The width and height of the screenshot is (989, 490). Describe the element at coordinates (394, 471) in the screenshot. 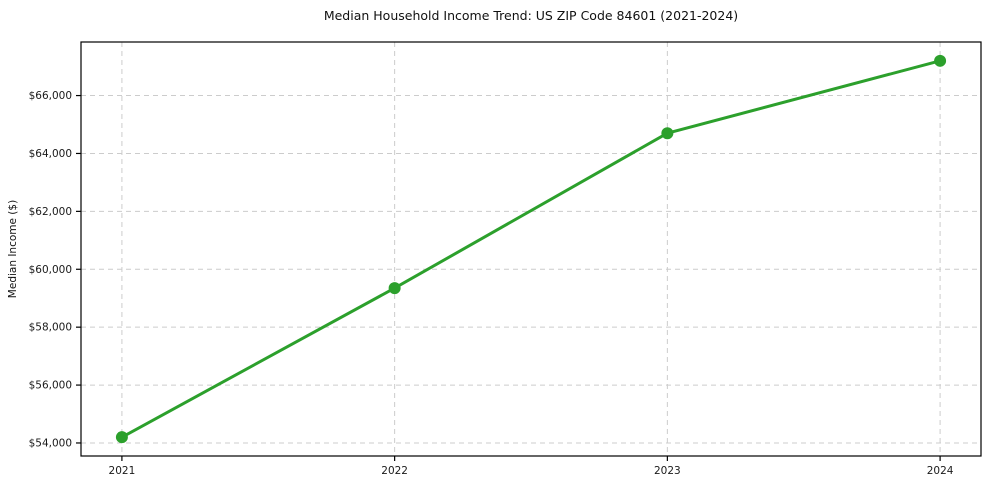

I see `x-tick-label: 2022` at that location.